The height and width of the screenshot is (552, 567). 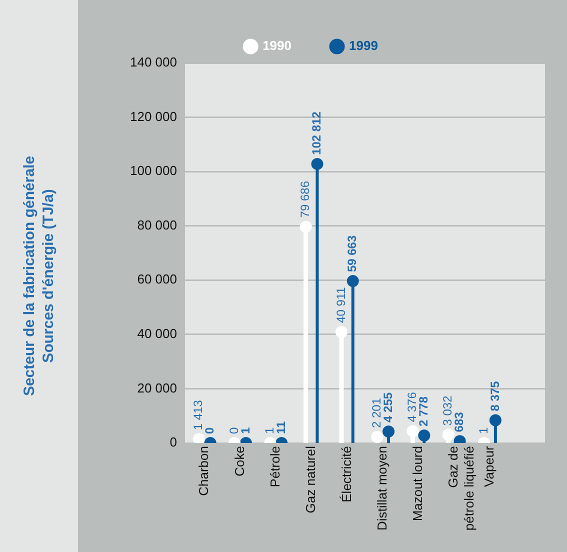 What do you see at coordinates (157, 334) in the screenshot?
I see `y-tick-label: 40 000` at bounding box center [157, 334].